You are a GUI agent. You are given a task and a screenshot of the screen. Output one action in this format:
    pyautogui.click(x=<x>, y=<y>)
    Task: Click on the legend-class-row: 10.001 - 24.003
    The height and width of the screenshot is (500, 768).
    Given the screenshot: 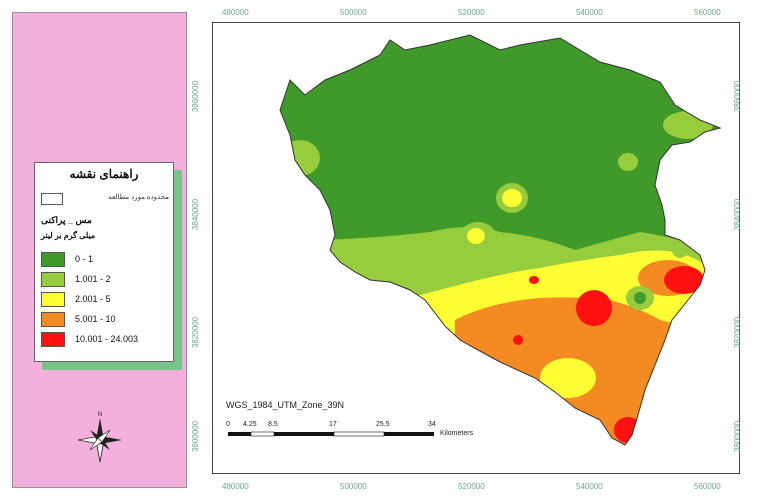 What is the action you would take?
    pyautogui.click(x=106, y=340)
    